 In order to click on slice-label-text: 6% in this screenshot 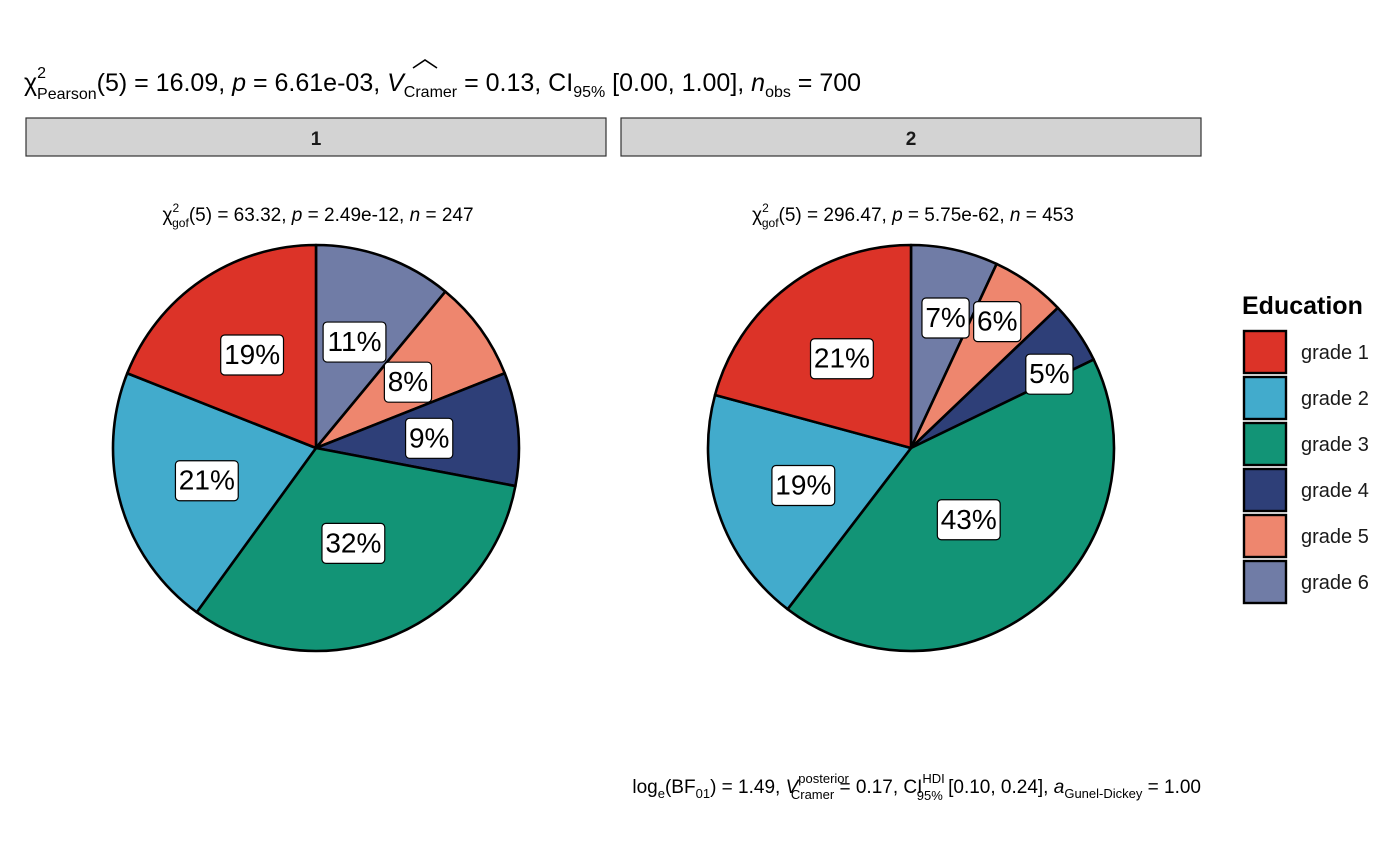, I will do `click(997, 321)`.